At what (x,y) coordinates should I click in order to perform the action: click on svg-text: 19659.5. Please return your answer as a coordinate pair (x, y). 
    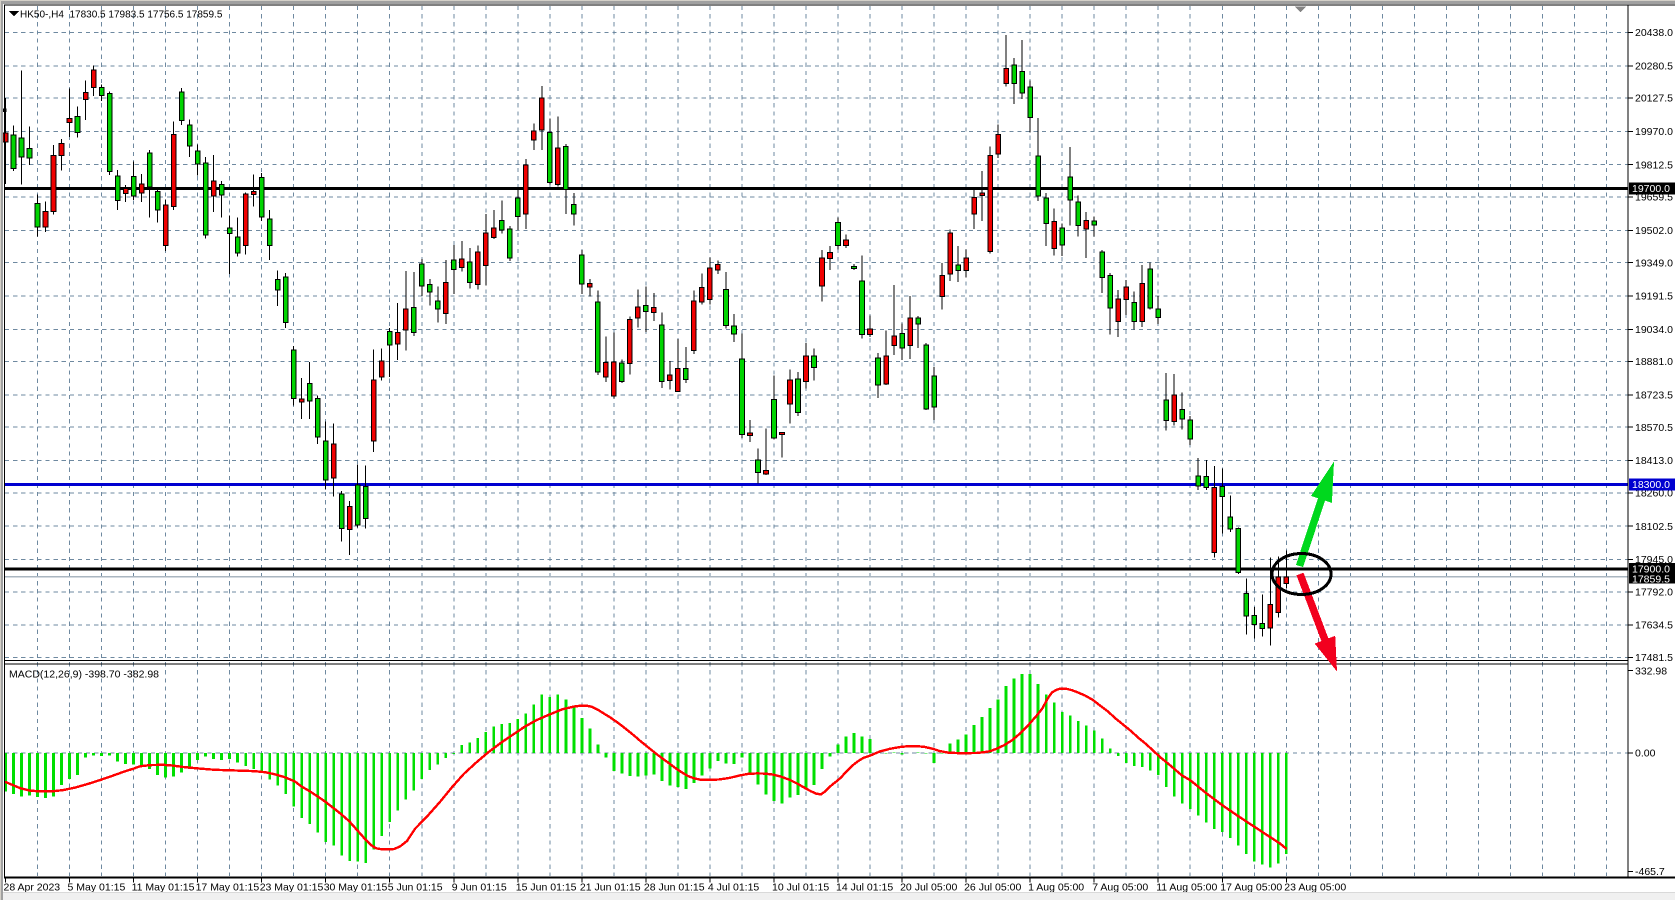
    Looking at the image, I should click on (1654, 198).